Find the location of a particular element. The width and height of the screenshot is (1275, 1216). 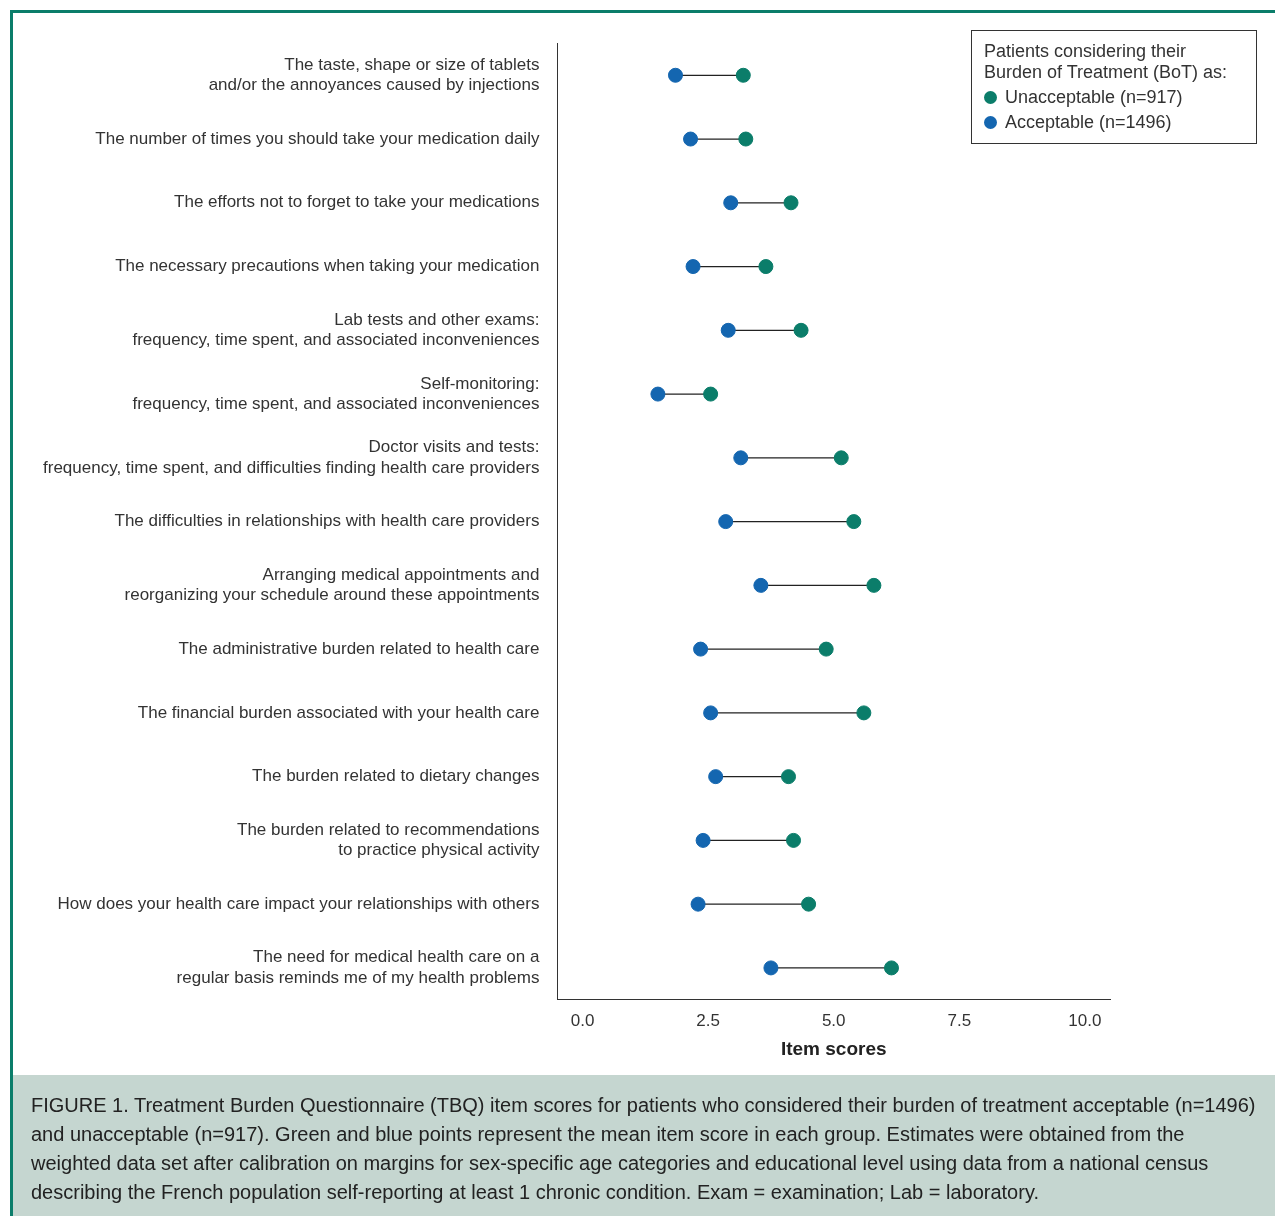

legend-label: Acceptable (n=1496) is located at coordinates (1088, 122).